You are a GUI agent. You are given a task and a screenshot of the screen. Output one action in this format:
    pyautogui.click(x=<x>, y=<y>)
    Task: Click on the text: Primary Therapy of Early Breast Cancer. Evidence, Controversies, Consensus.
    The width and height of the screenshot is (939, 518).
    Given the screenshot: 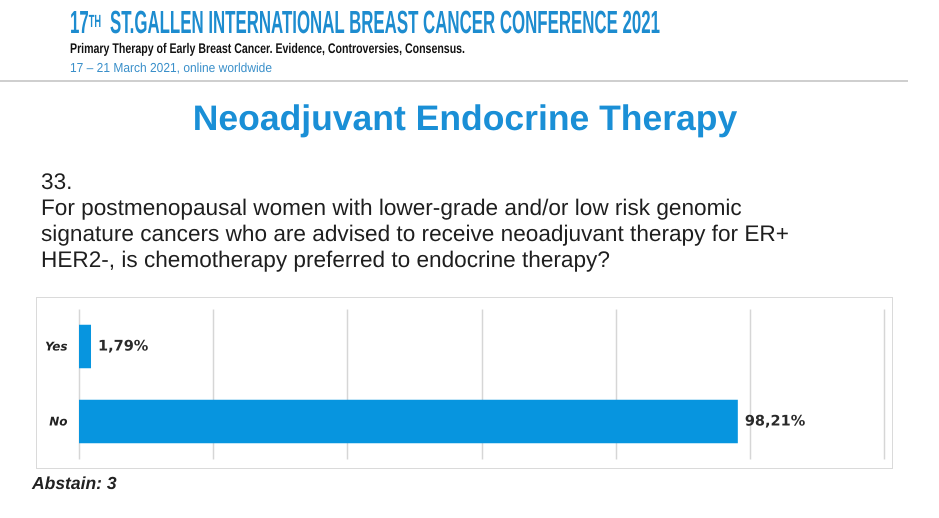 What is the action you would take?
    pyautogui.click(x=267, y=48)
    